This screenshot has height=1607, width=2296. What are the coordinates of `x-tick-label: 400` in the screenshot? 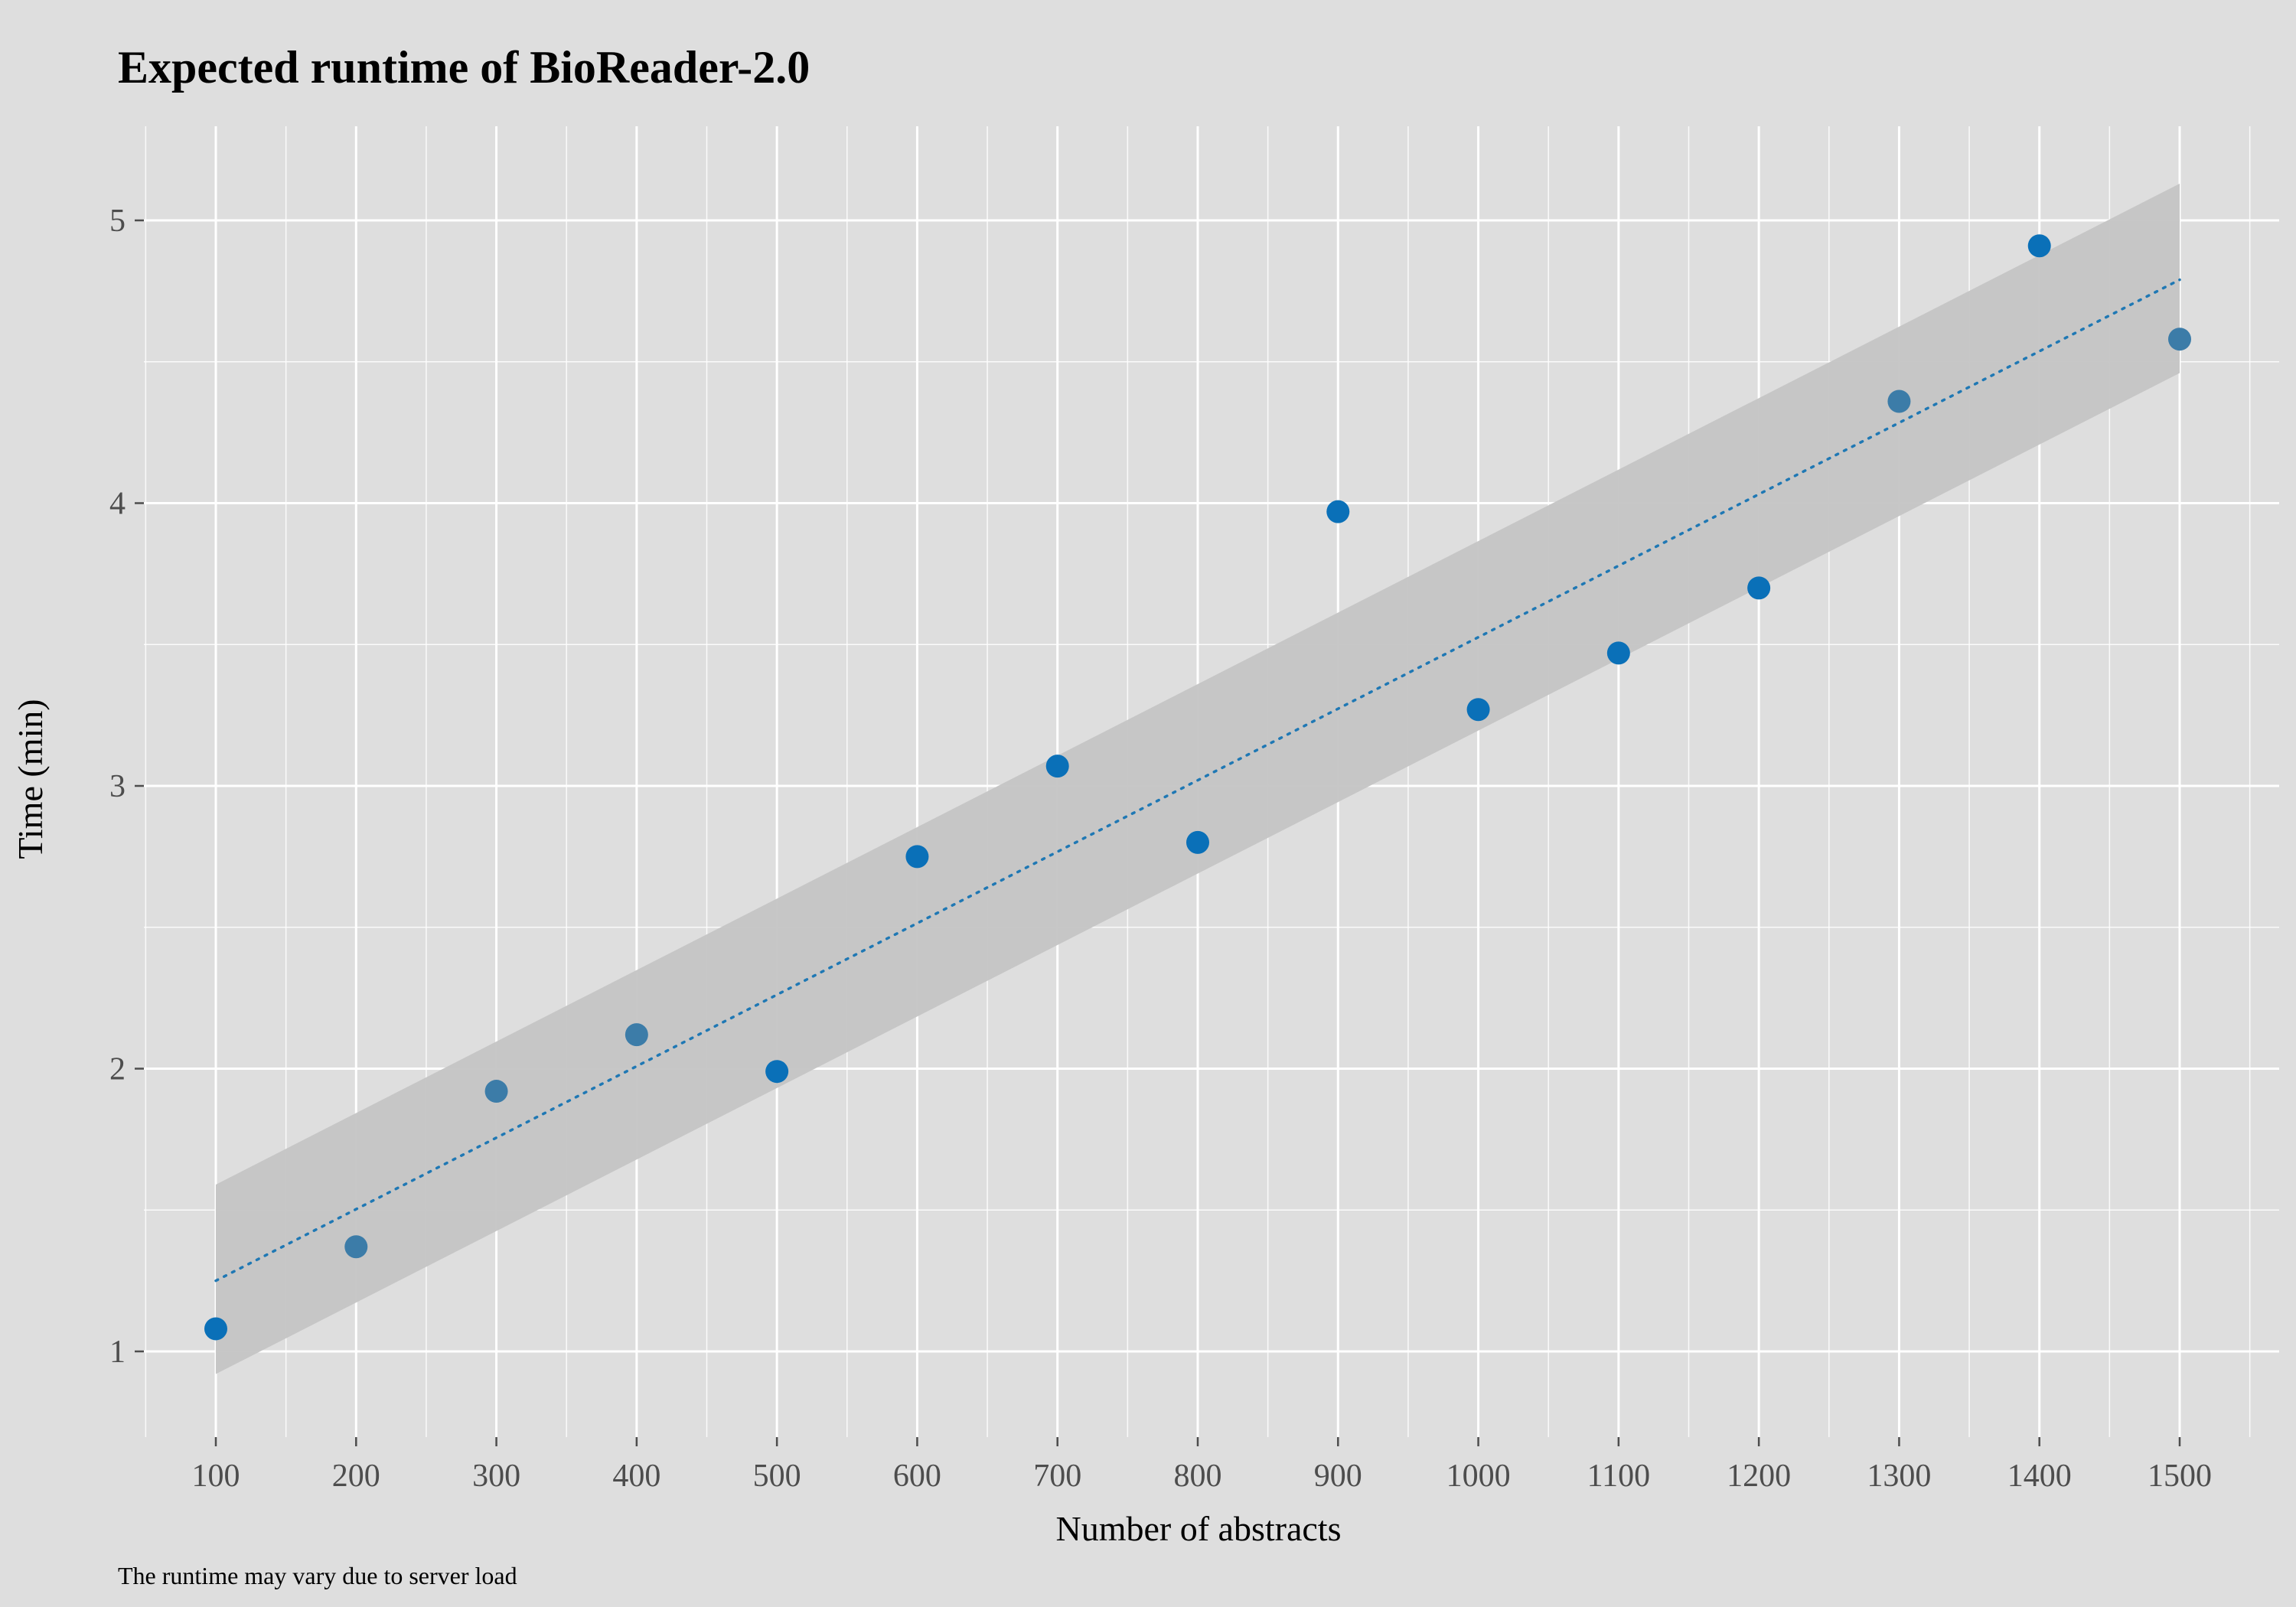 It's located at (636, 1476).